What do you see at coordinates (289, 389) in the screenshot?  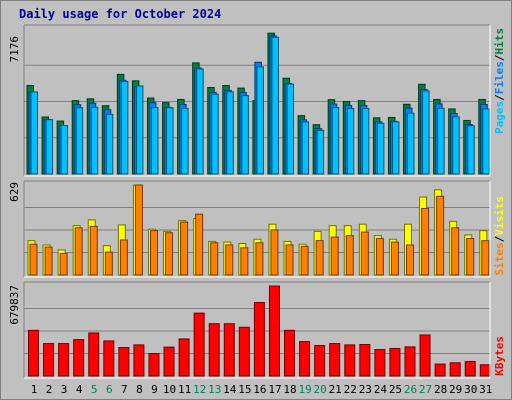 I see `x-tick-label: 18` at bounding box center [289, 389].